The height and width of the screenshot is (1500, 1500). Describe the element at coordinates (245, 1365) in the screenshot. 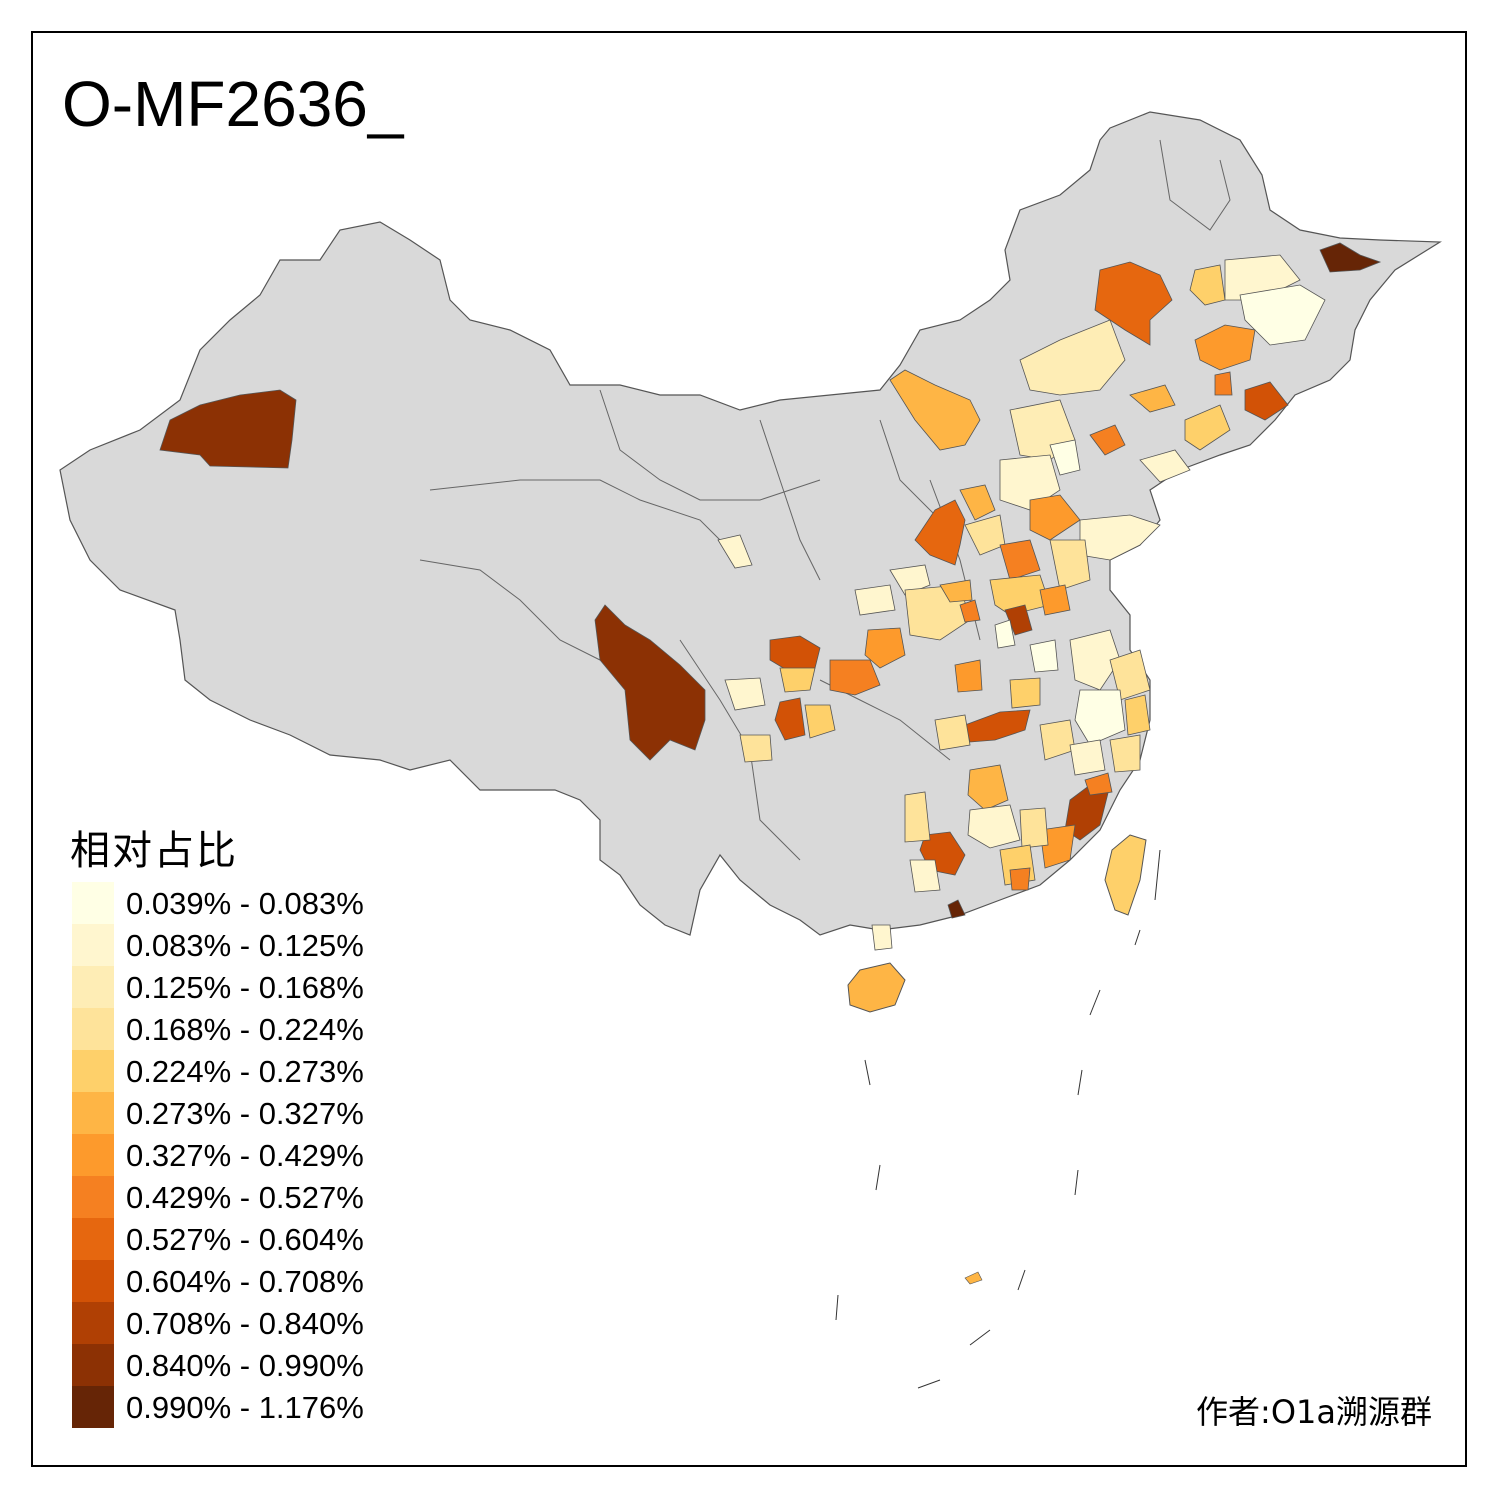

I see `legend-label: 0.840% - 0.990%` at that location.